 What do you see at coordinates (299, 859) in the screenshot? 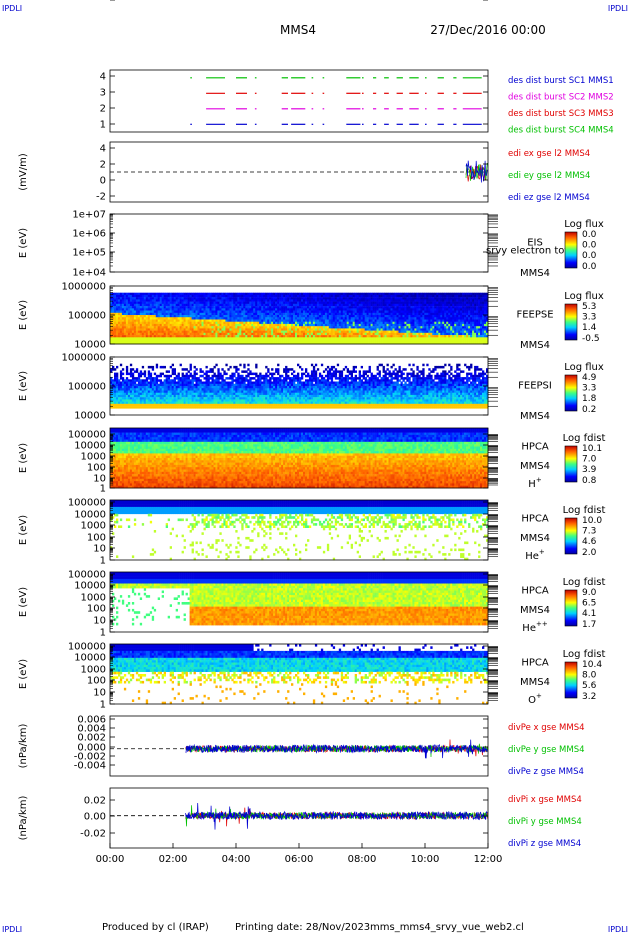
I see `x-tick-label: 06:00` at bounding box center [299, 859].